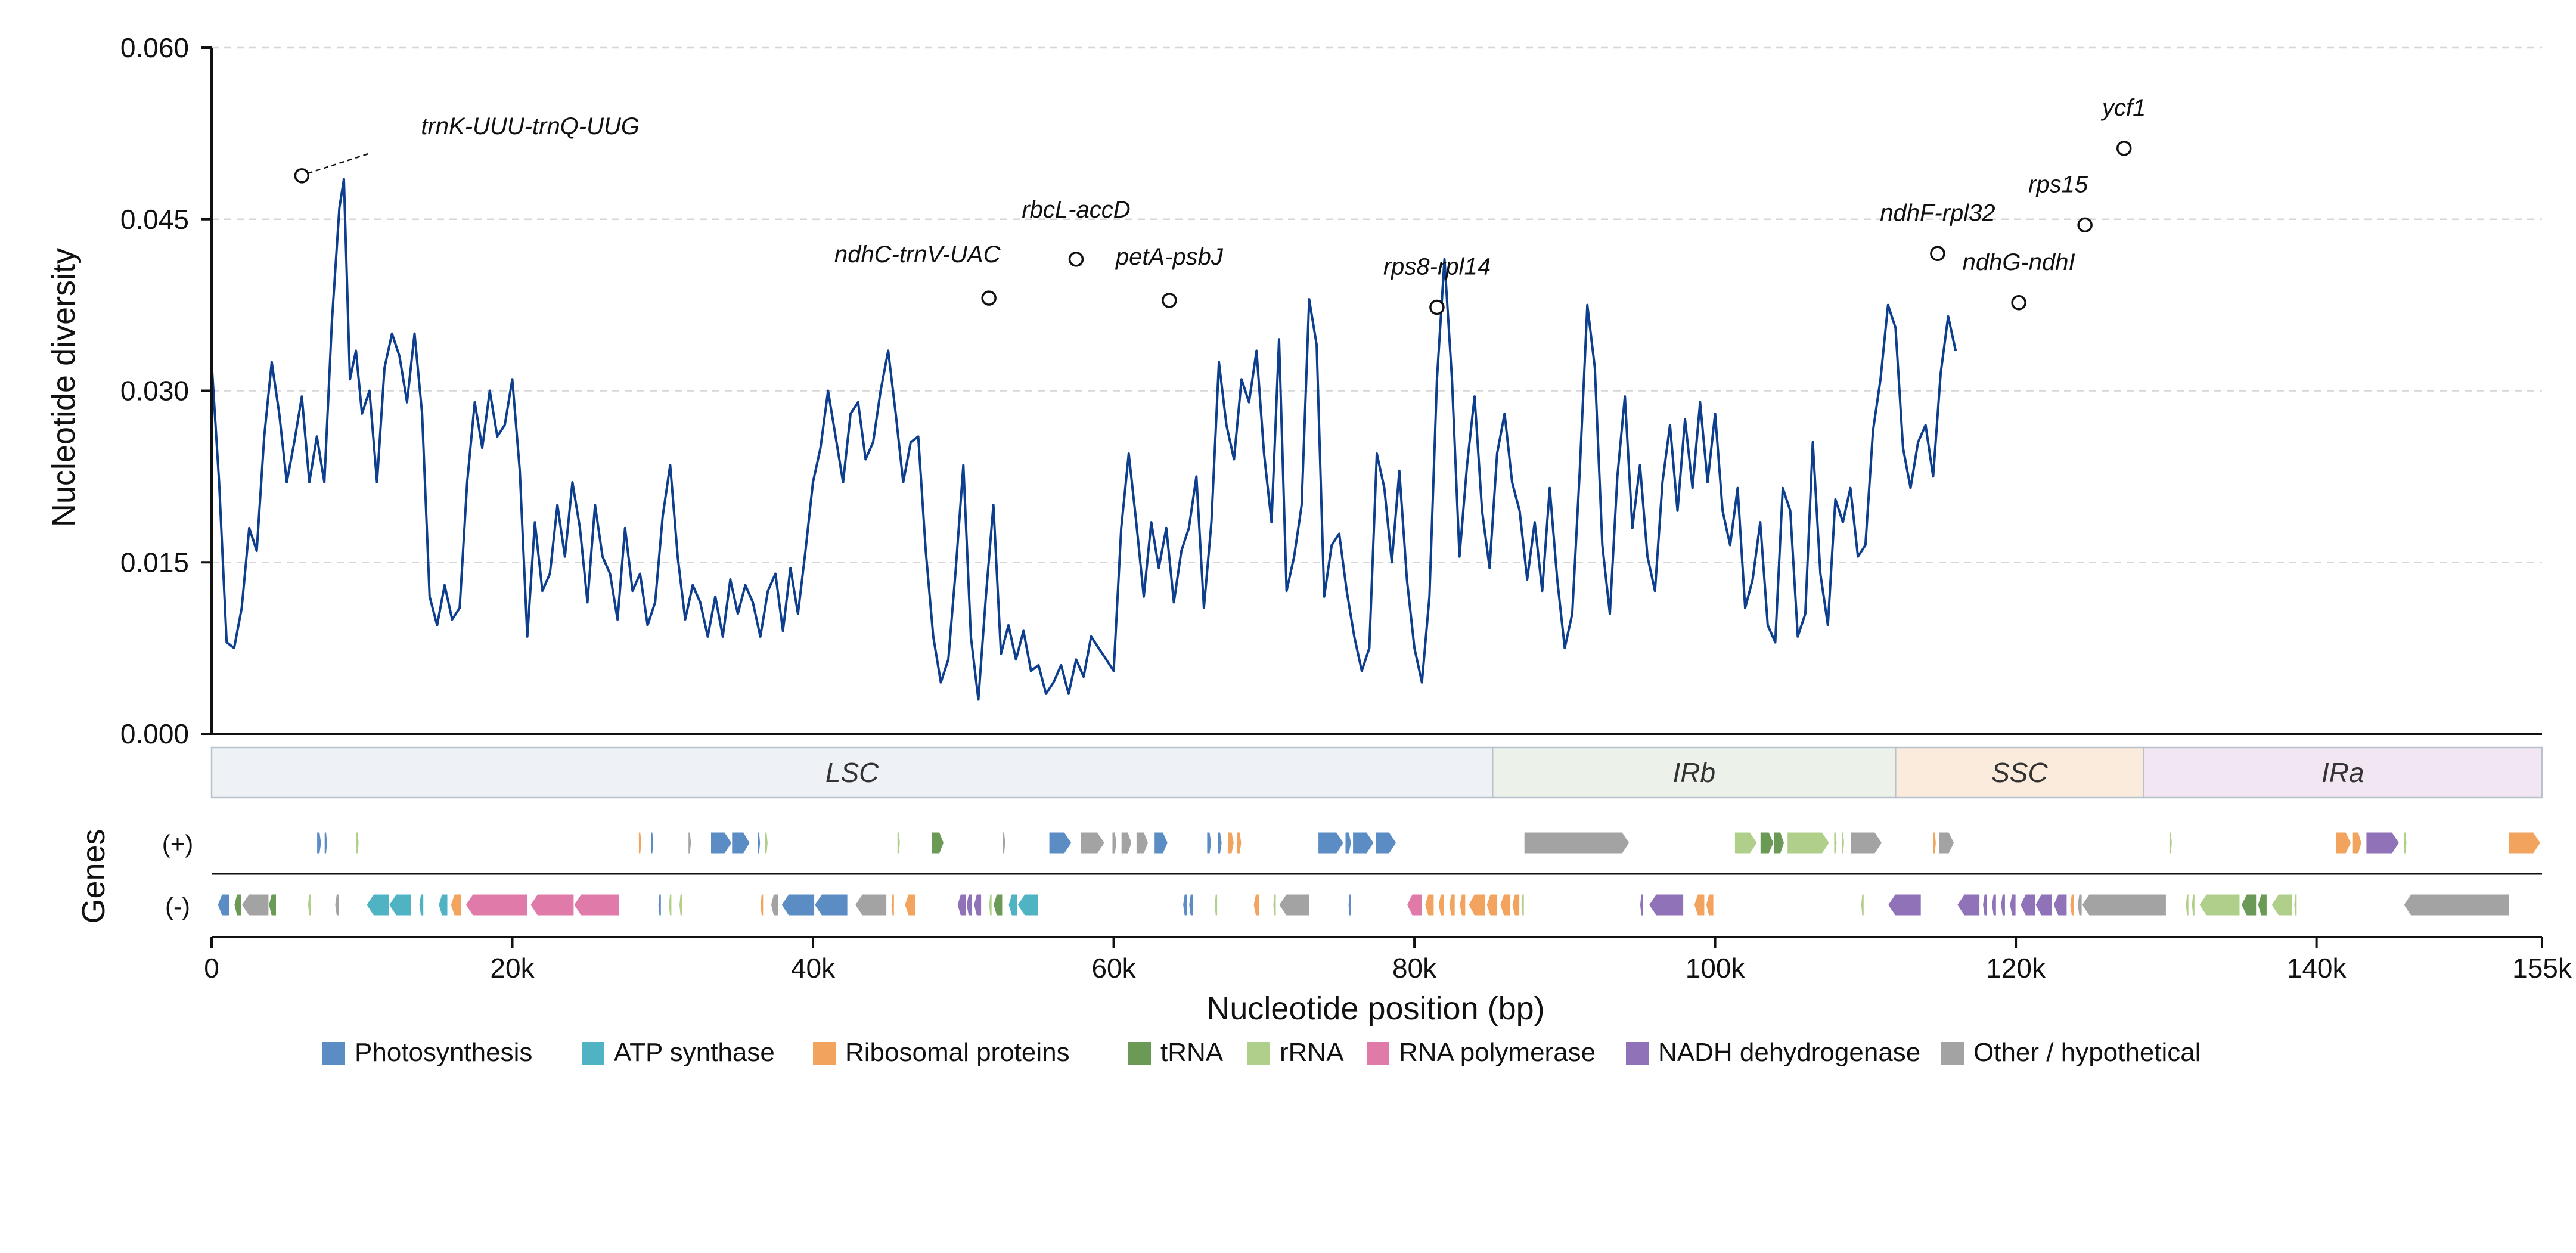 Image resolution: width=2576 pixels, height=1253 pixels. What do you see at coordinates (1694, 772) in the screenshot?
I see `region-label: IRb` at bounding box center [1694, 772].